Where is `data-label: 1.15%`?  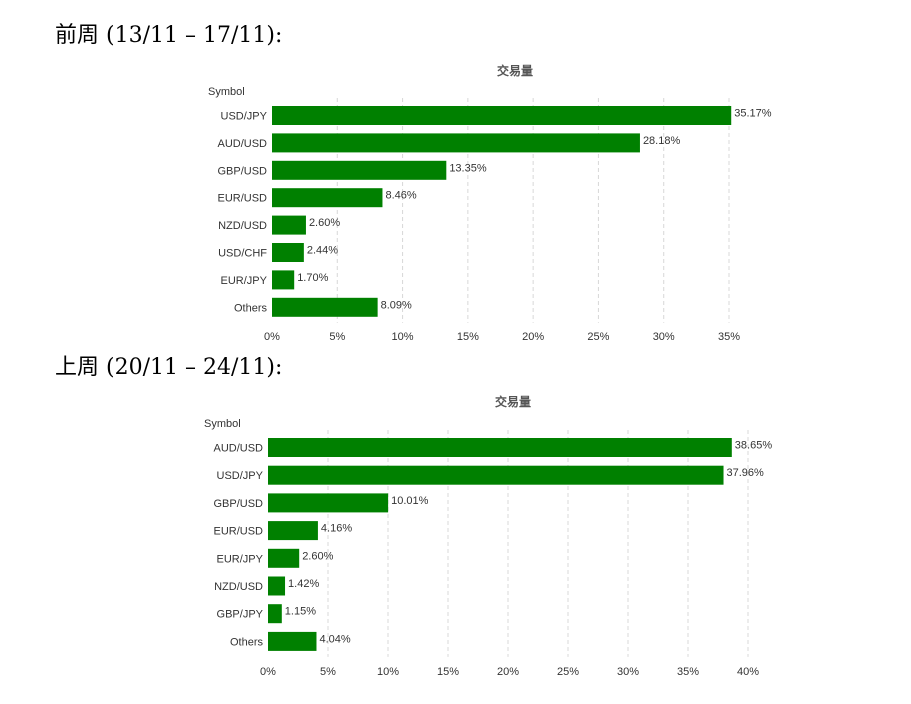
data-label: 1.15% is located at coordinates (300, 612).